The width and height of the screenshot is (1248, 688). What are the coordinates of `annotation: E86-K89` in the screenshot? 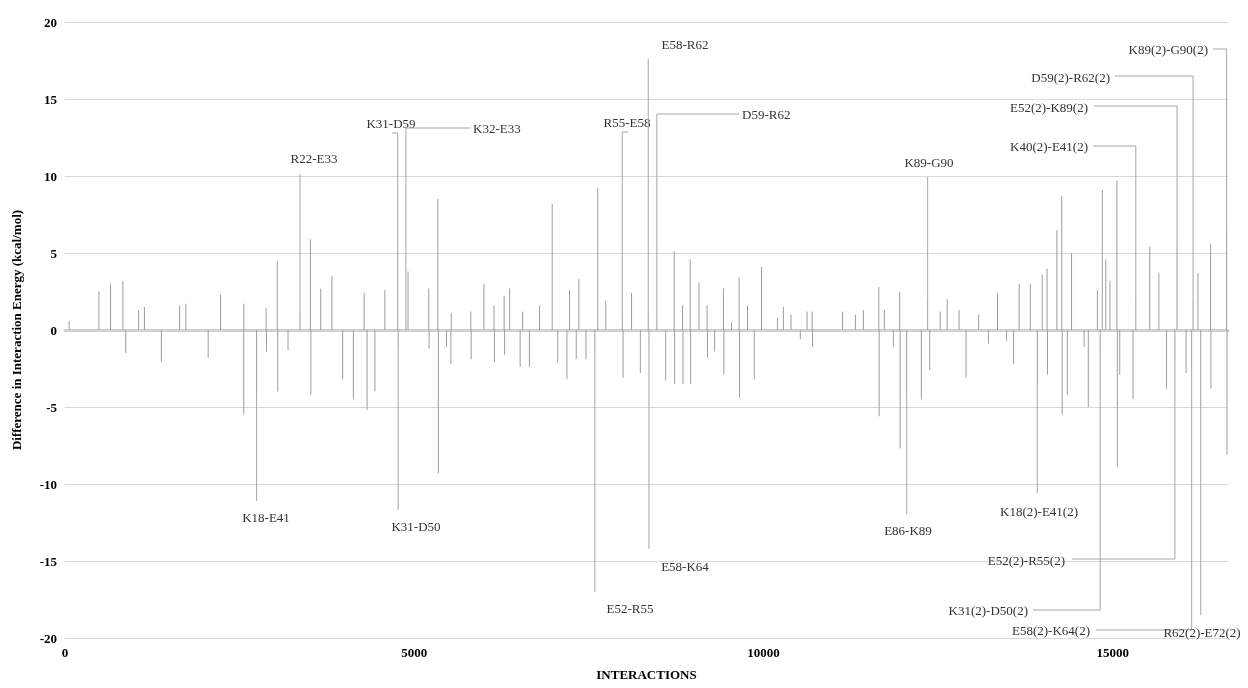 It's located at (908, 530).